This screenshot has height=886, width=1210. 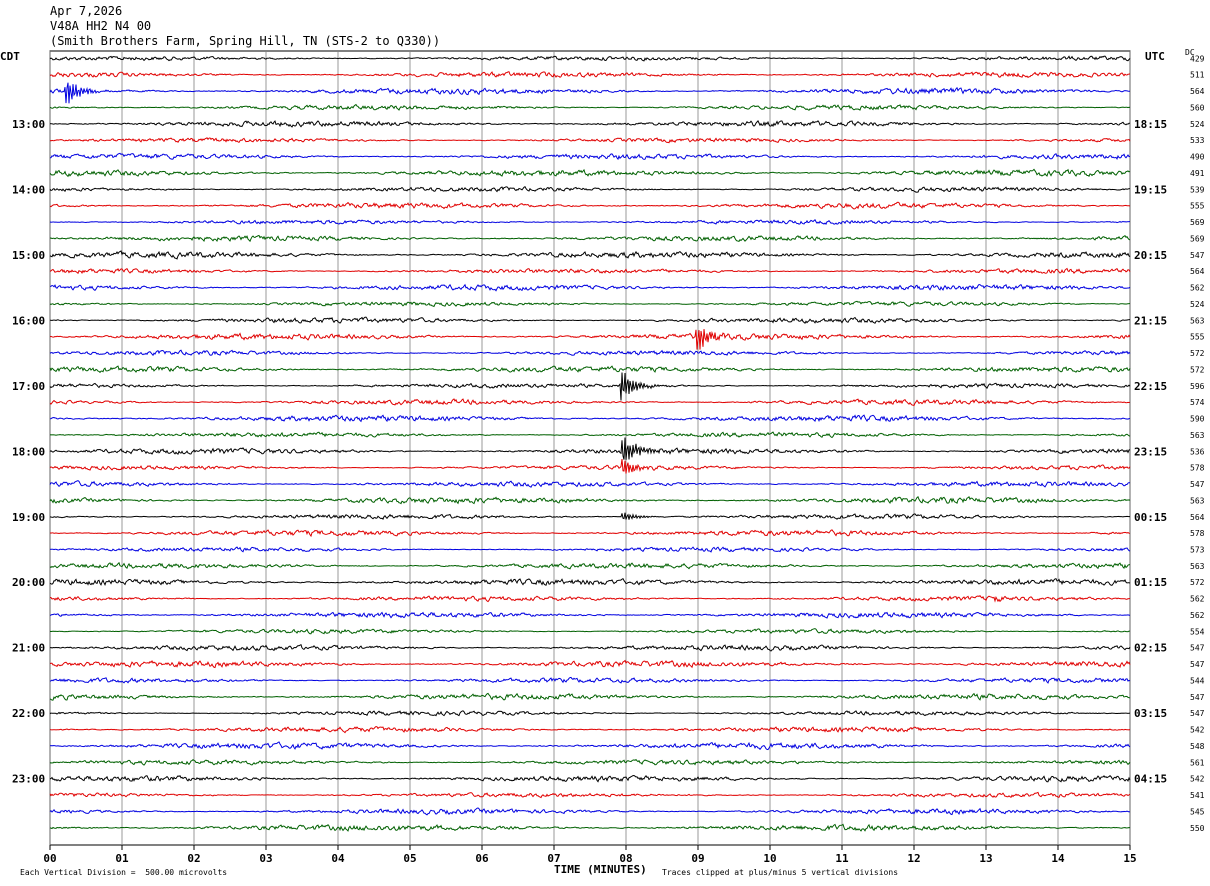 What do you see at coordinates (553, 858) in the screenshot?
I see `x-tick-label: 07` at bounding box center [553, 858].